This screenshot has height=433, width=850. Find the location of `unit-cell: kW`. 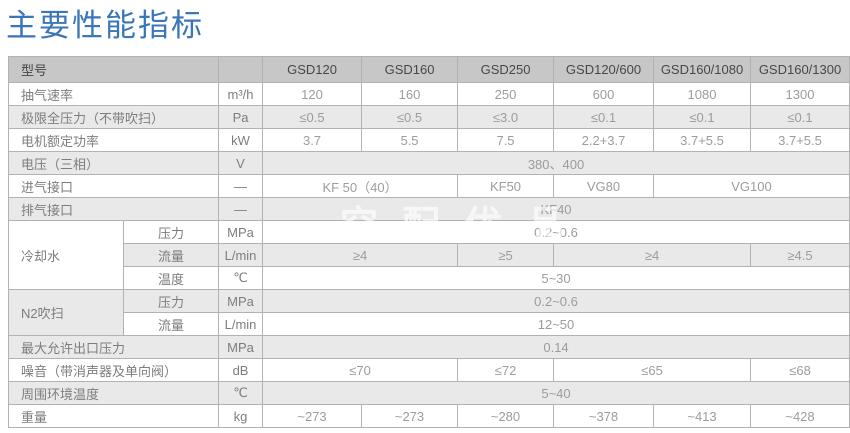

unit-cell: kW is located at coordinates (241, 140).